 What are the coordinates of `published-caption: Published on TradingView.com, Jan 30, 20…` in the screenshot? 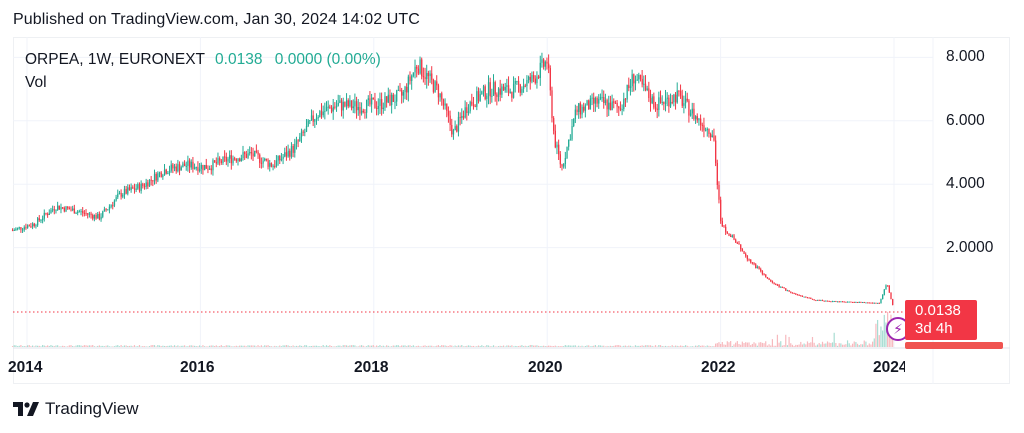 It's located at (216, 19).